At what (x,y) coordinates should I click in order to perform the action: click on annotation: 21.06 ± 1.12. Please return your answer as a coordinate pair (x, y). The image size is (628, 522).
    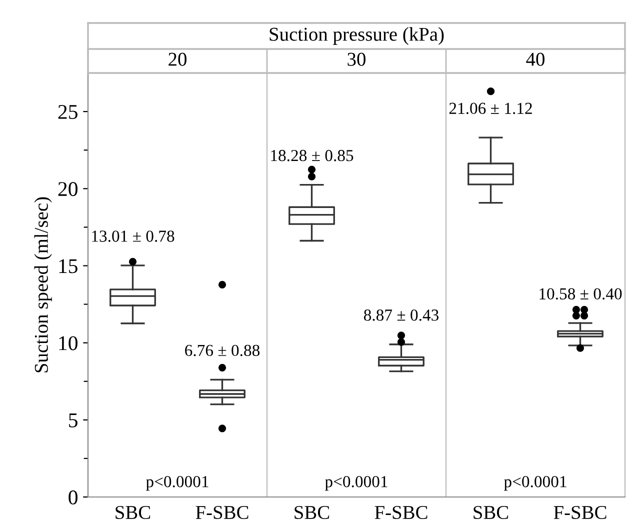
    Looking at the image, I should click on (490, 108).